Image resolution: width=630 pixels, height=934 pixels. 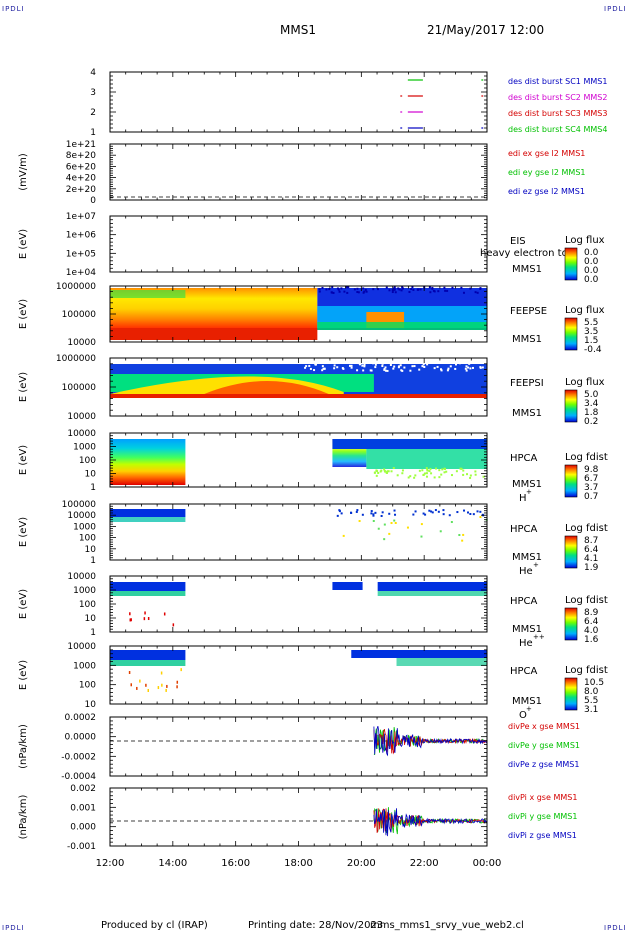 I want to click on y-tick-label: 1e+05, so click(x=81, y=254).